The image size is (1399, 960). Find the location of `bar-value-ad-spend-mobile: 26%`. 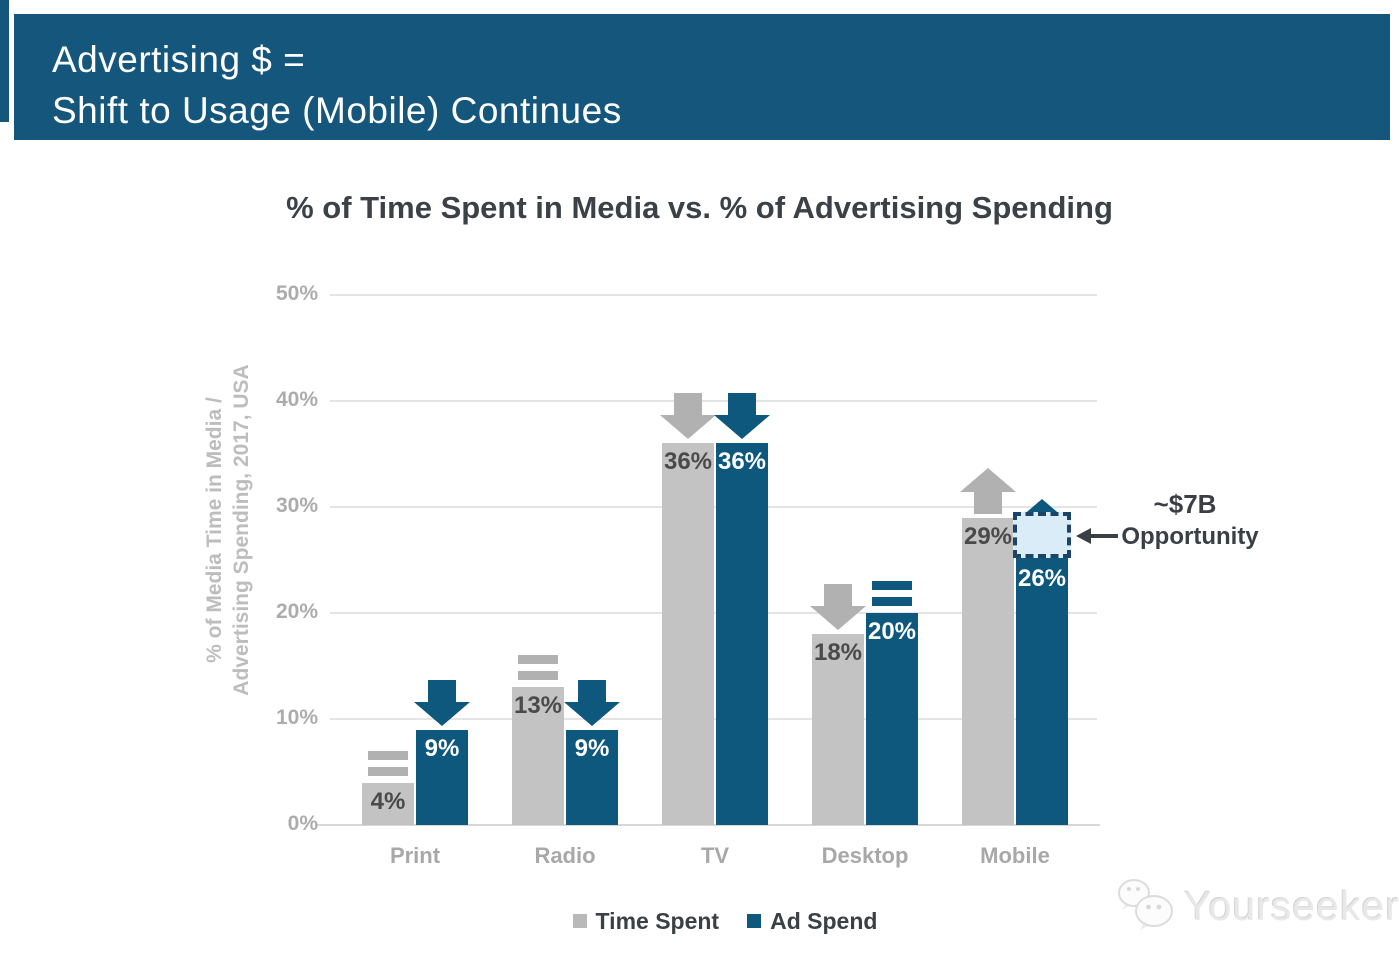

bar-value-ad-spend-mobile: 26% is located at coordinates (1042, 578).